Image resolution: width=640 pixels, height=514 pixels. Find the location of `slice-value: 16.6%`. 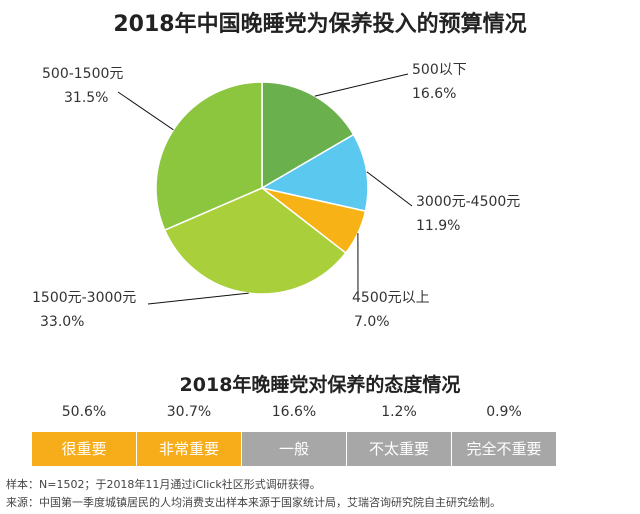

slice-value: 16.6% is located at coordinates (434, 94).